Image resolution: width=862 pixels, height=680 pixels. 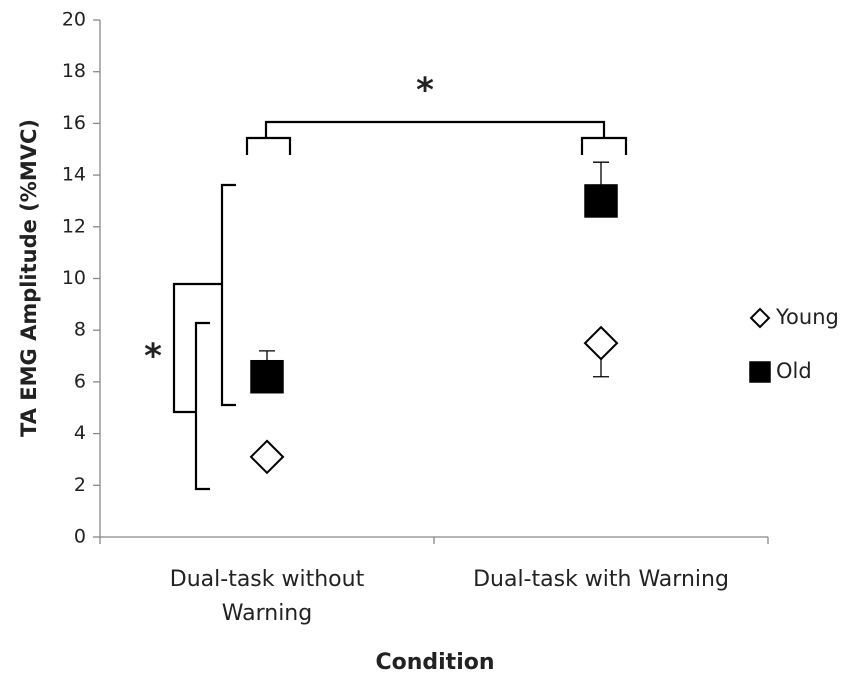 I want to click on y-tick-label: 14, so click(x=74, y=175).